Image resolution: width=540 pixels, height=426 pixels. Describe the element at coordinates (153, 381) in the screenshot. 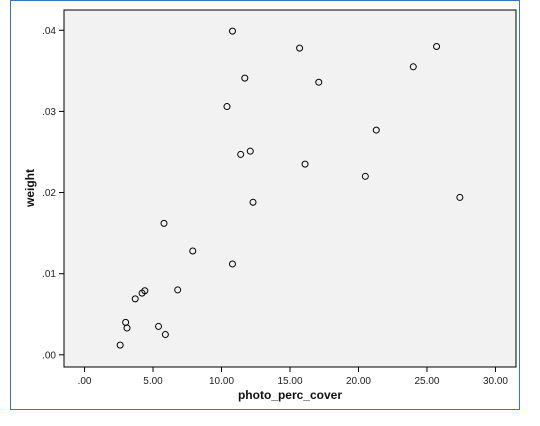

I see `x-tick-label: 5.00` at that location.